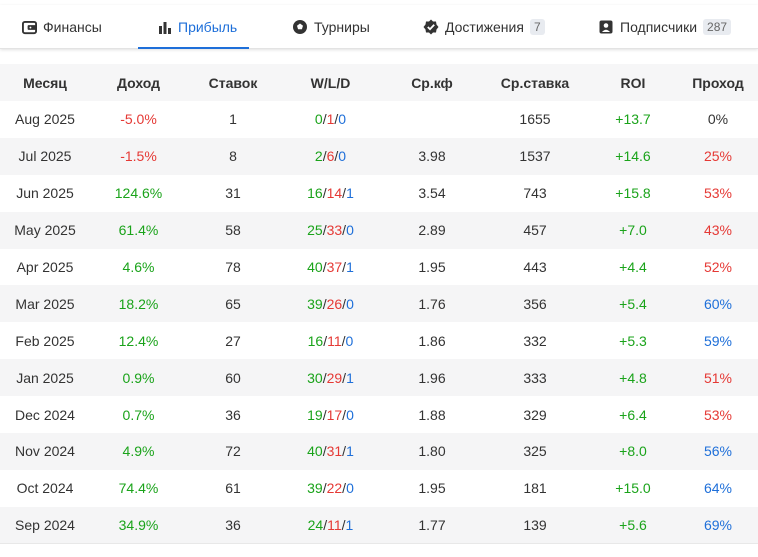  I want to click on cell-bets: 1, so click(233, 119).